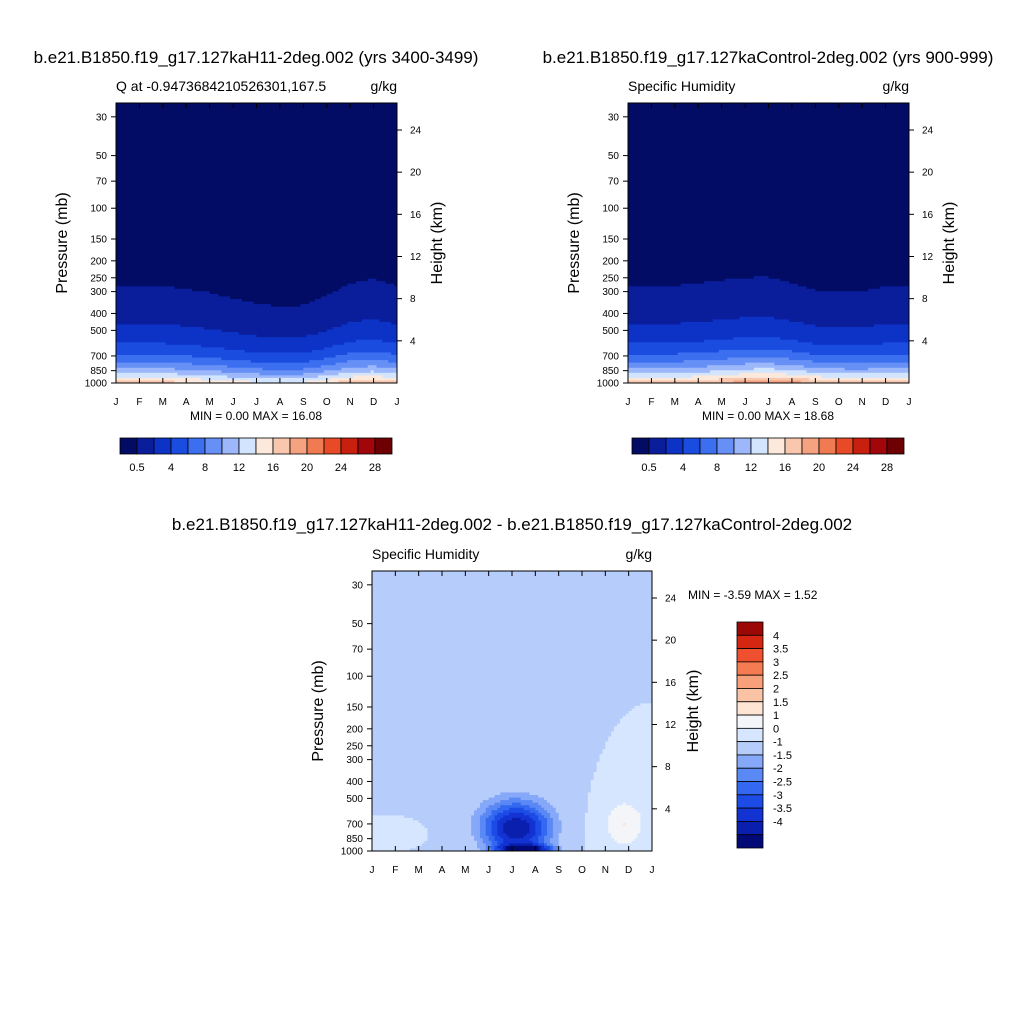 The width and height of the screenshot is (1024, 1024). What do you see at coordinates (683, 468) in the screenshot?
I see `colorbar-label: 4` at bounding box center [683, 468].